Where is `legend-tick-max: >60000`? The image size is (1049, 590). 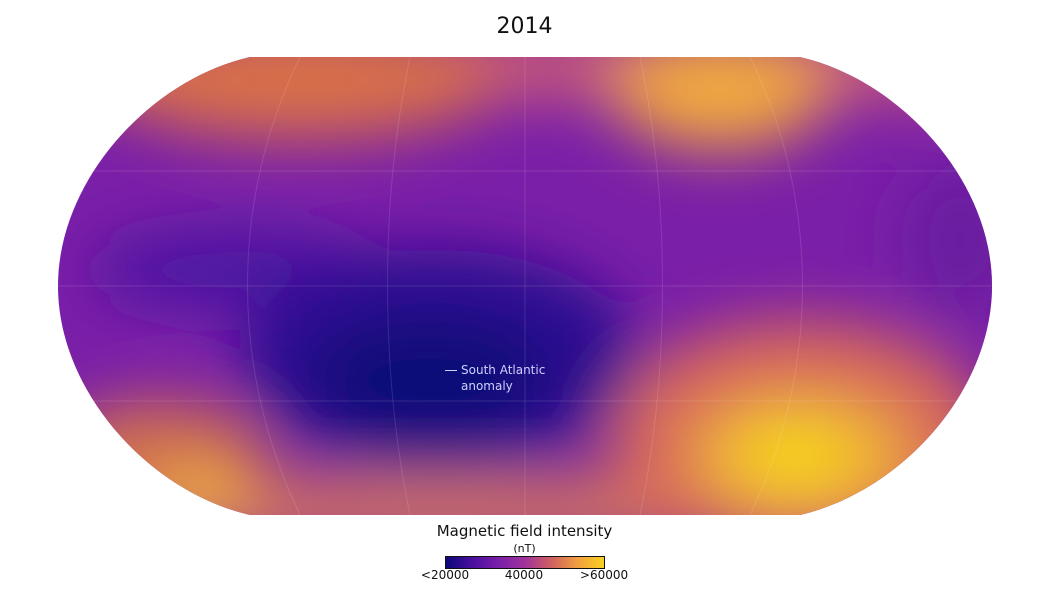
legend-tick-max: >60000 is located at coordinates (604, 575).